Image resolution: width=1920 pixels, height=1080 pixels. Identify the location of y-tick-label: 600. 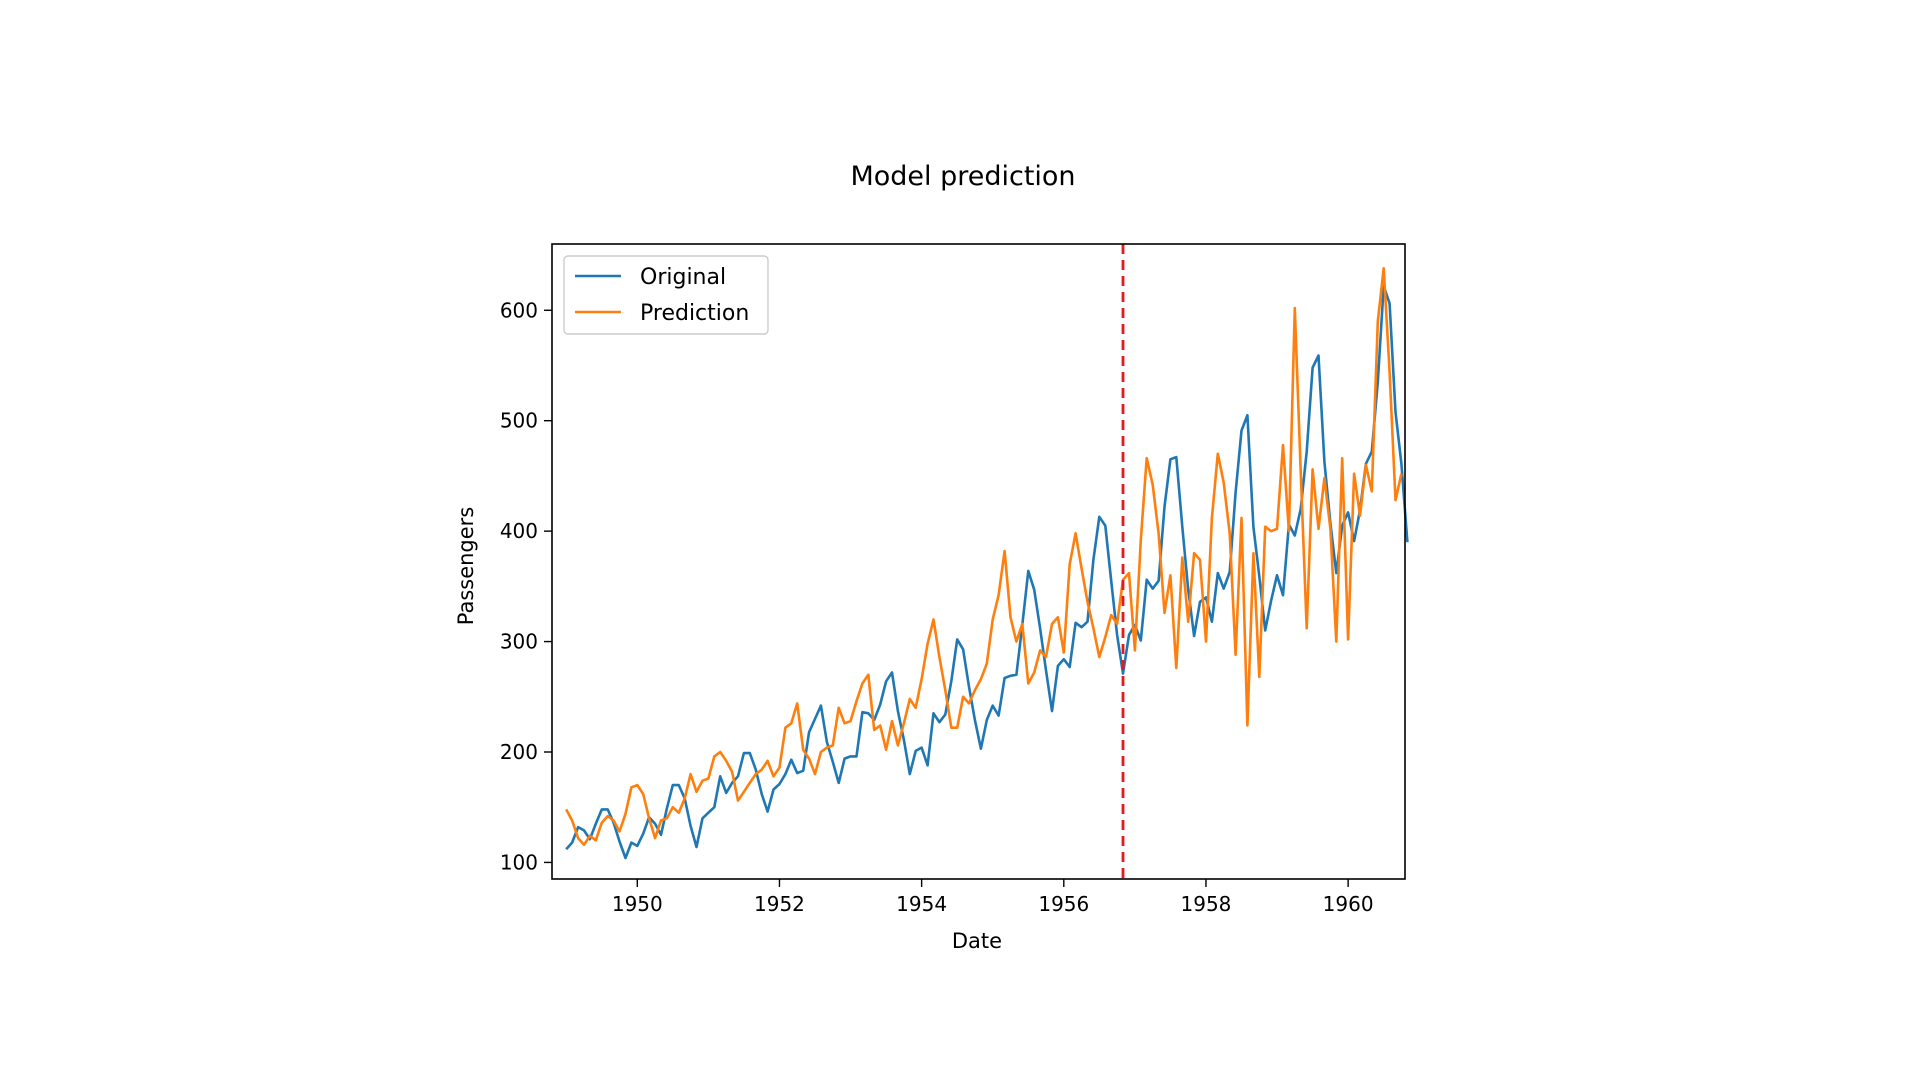
(519, 310).